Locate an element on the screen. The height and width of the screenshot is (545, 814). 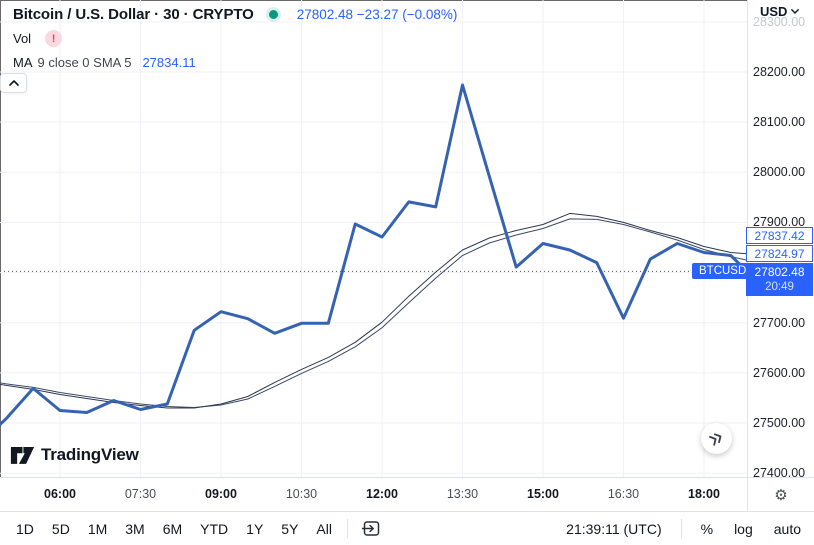
chevron-up-icon is located at coordinates (13, 83).